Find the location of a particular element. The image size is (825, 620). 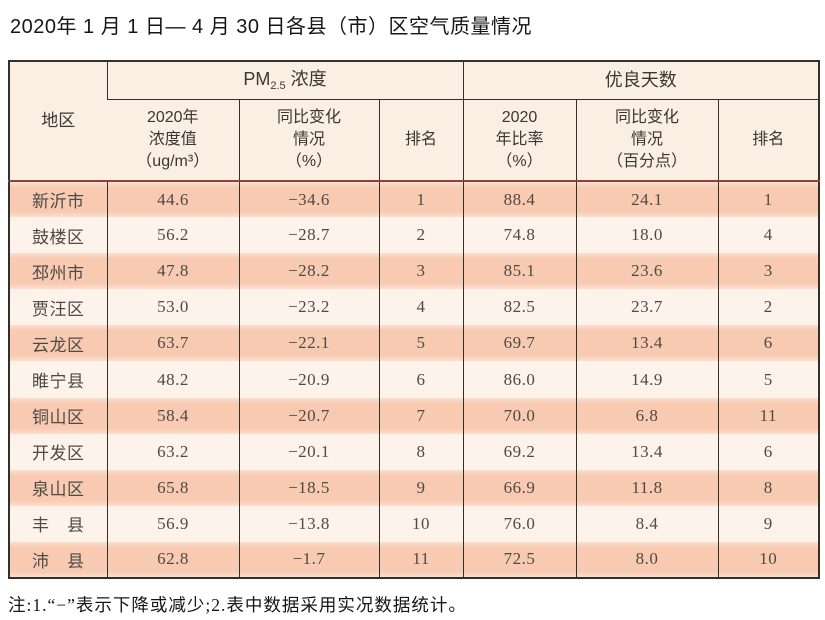

cell-region: 泉山区 is located at coordinates (58, 487).